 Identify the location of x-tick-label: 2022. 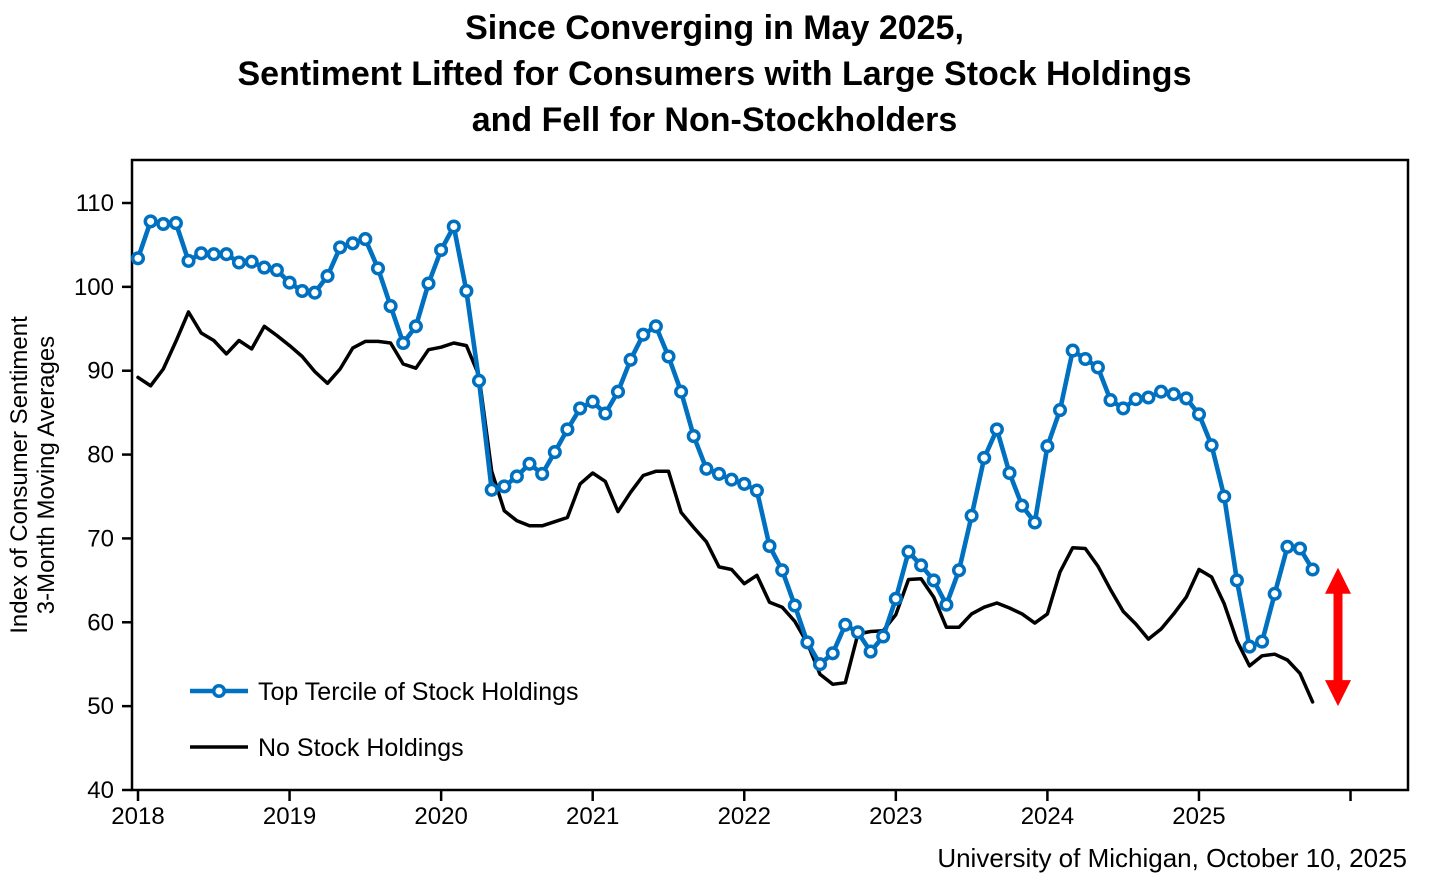
(744, 816).